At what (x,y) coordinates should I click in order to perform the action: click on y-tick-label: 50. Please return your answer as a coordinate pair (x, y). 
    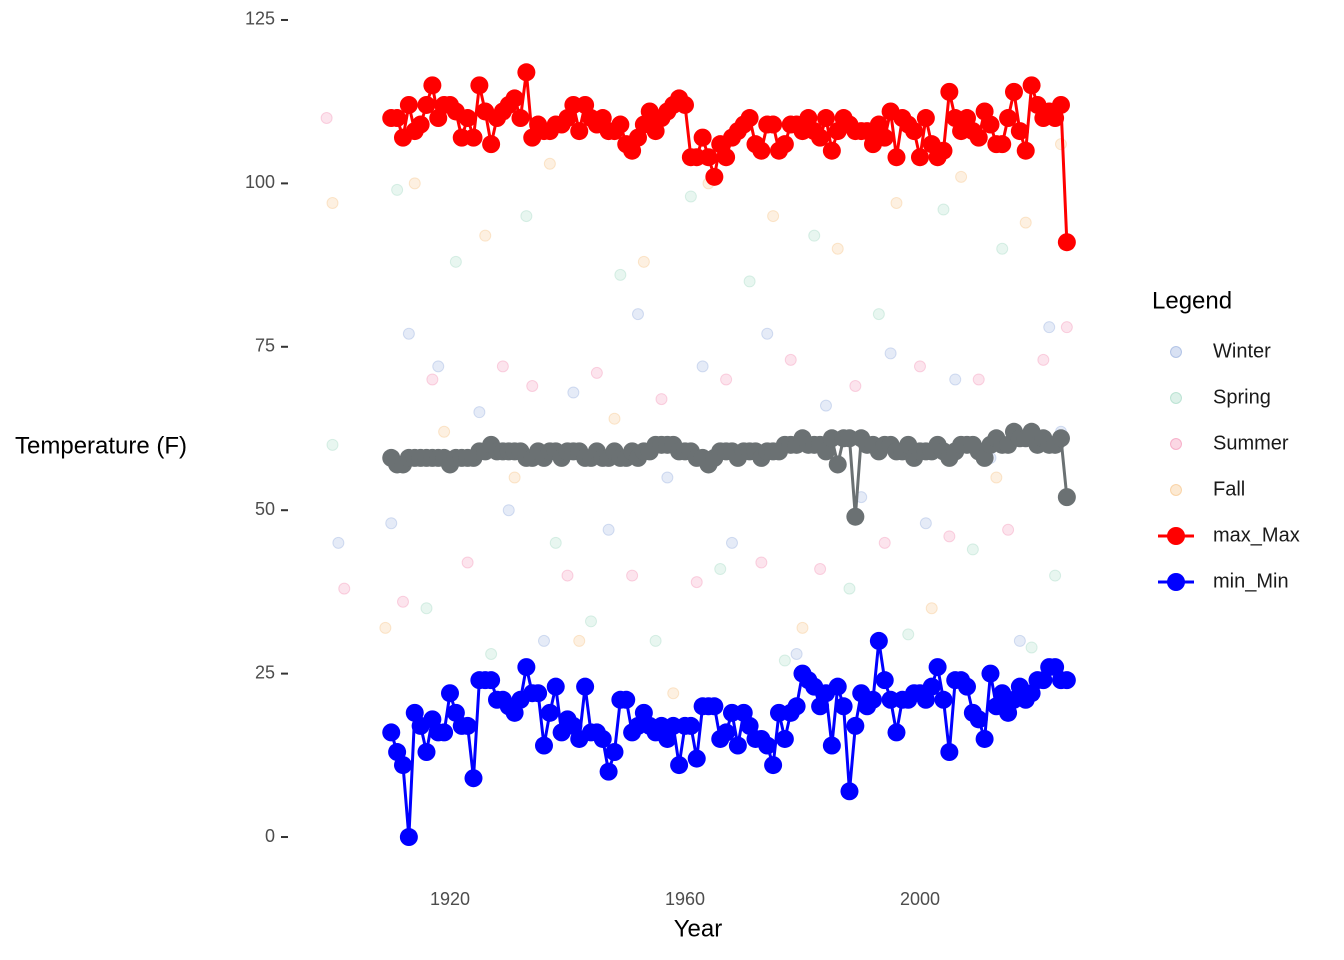
    Looking at the image, I should click on (265, 509).